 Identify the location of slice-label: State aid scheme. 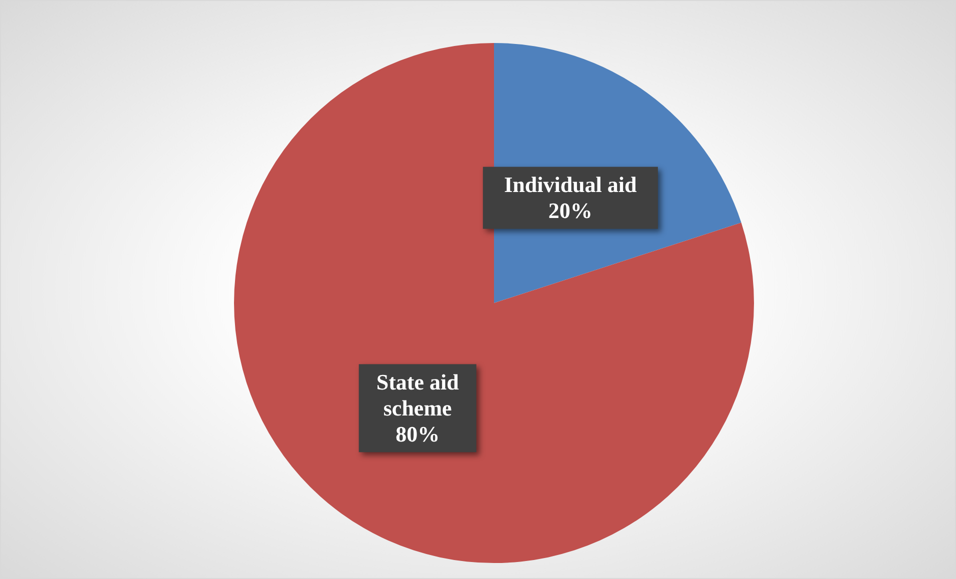
(417, 394).